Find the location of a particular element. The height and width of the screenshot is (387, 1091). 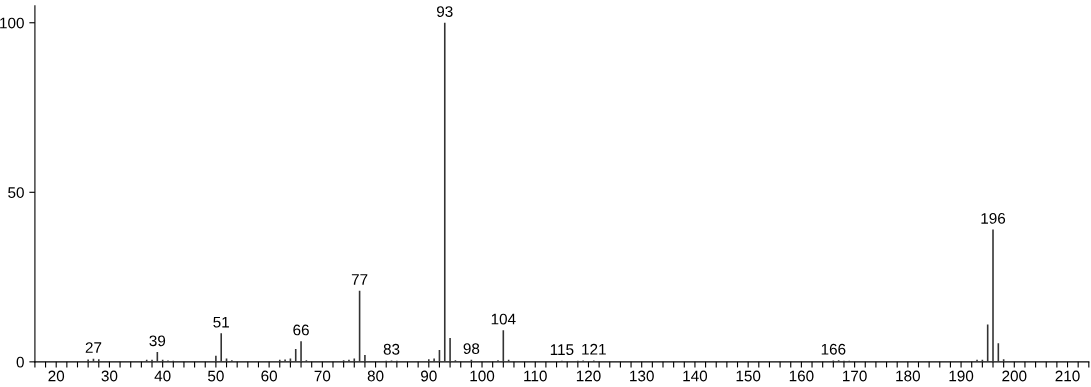

x-tick-label: 150 is located at coordinates (748, 376).